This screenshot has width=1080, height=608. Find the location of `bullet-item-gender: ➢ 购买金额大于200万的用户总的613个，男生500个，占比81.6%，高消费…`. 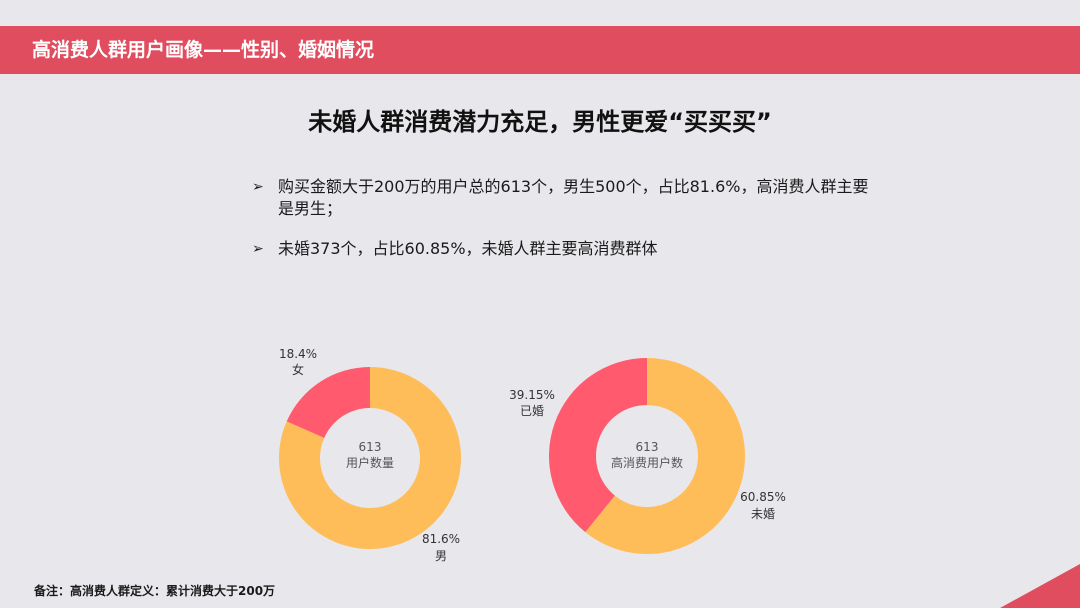

bullet-item-gender: ➢ 购买金额大于200万的用户总的613个，男生500个，占比81.6%，高消费… is located at coordinates (572, 198).